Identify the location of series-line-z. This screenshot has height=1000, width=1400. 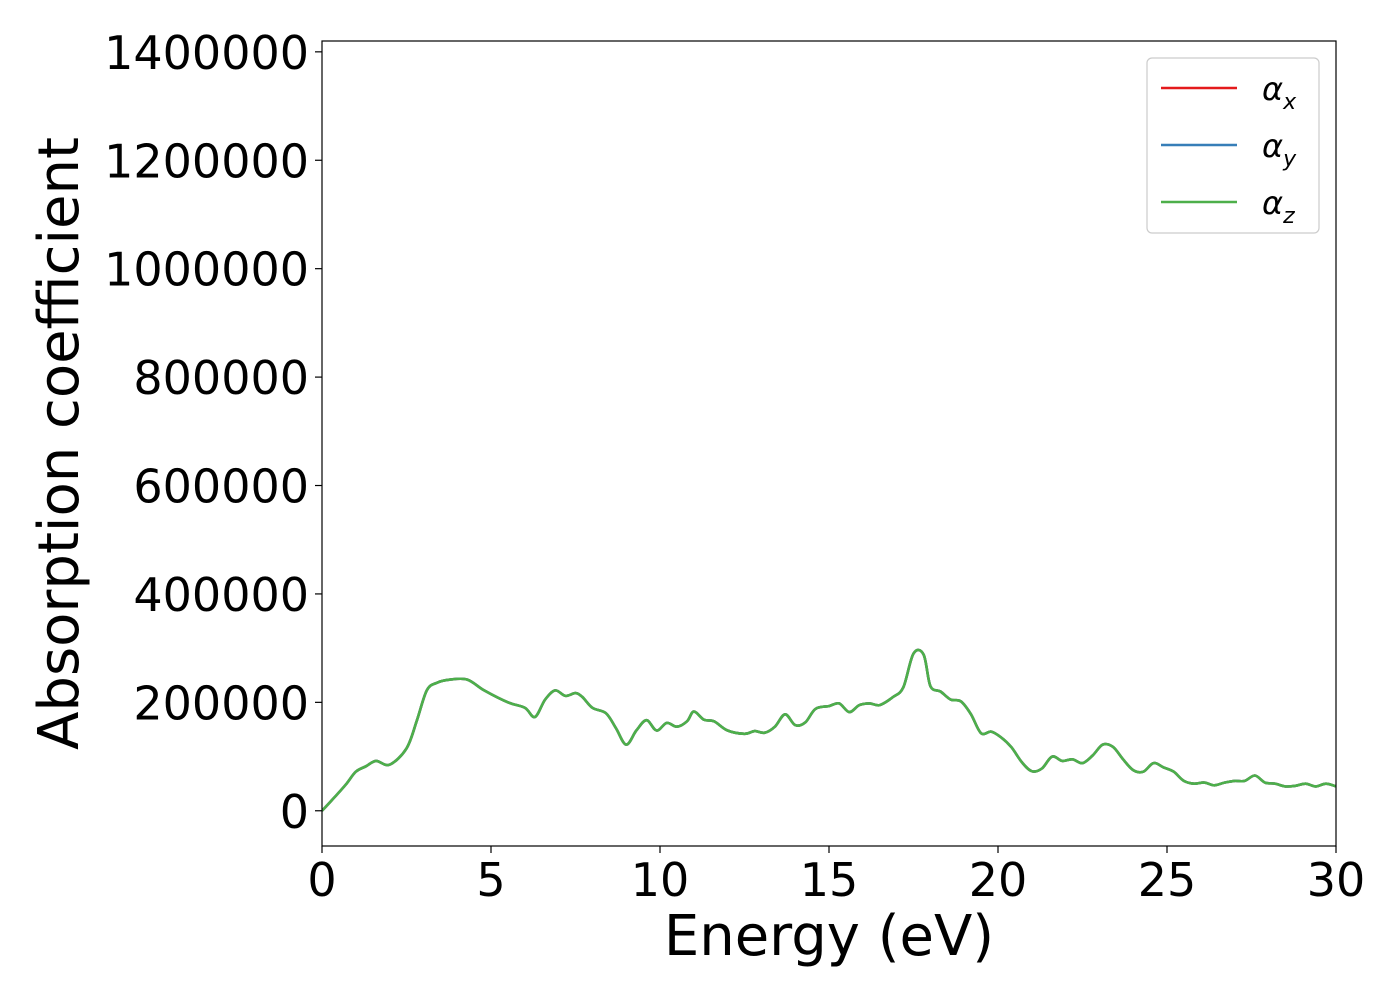
(829, 730).